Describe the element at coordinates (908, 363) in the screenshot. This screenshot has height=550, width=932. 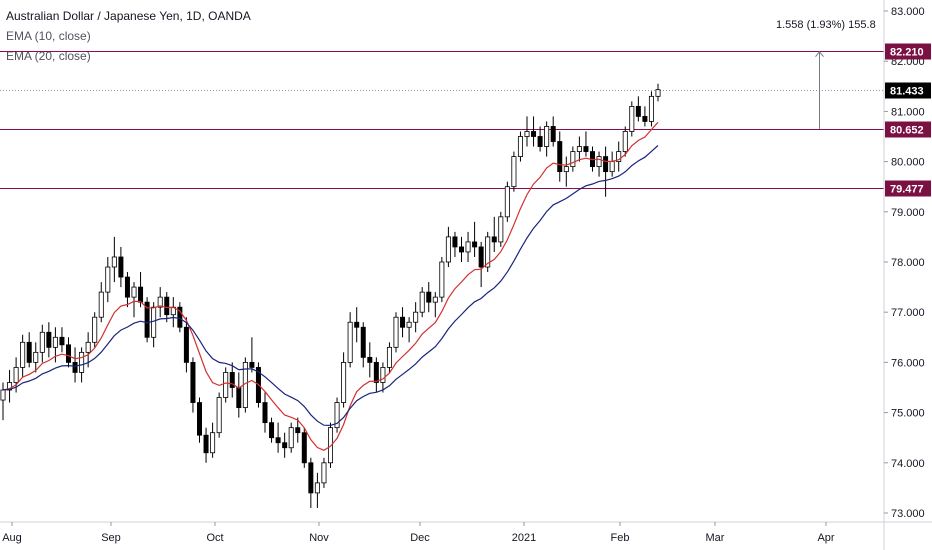
I see `y-tick-label: 76.000` at that location.